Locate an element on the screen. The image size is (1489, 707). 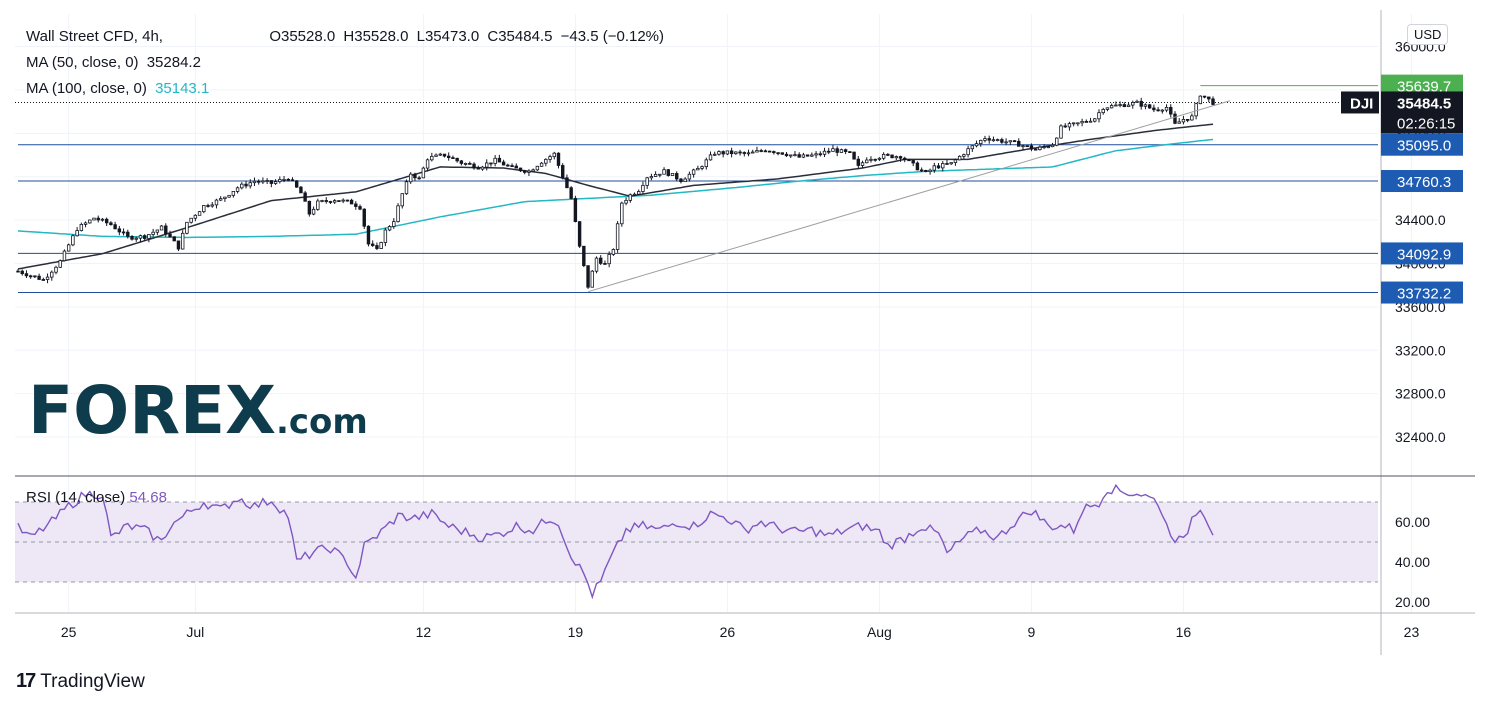
price-label-text: 34092.9 is located at coordinates (1424, 254).